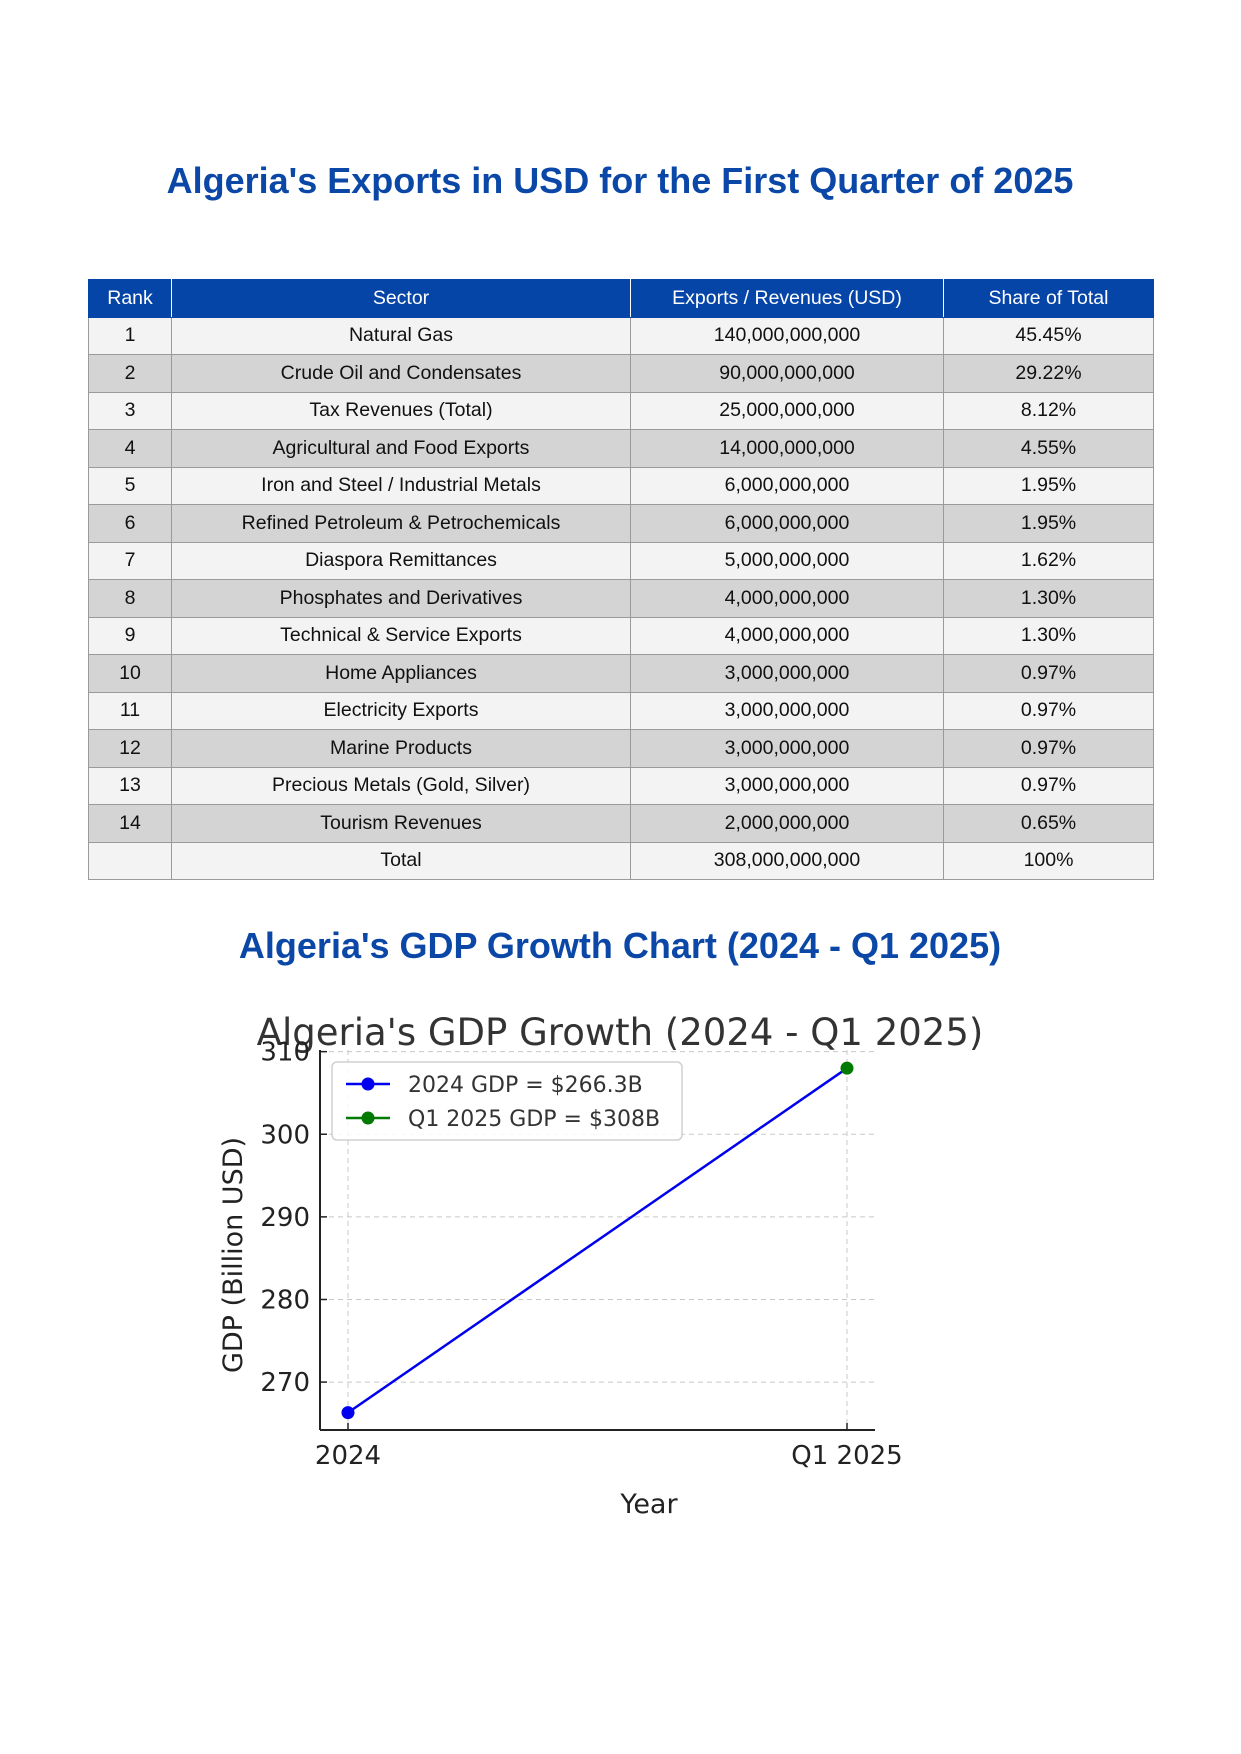 The image size is (1241, 1754). I want to click on sector-cell: Marine Products, so click(401, 748).